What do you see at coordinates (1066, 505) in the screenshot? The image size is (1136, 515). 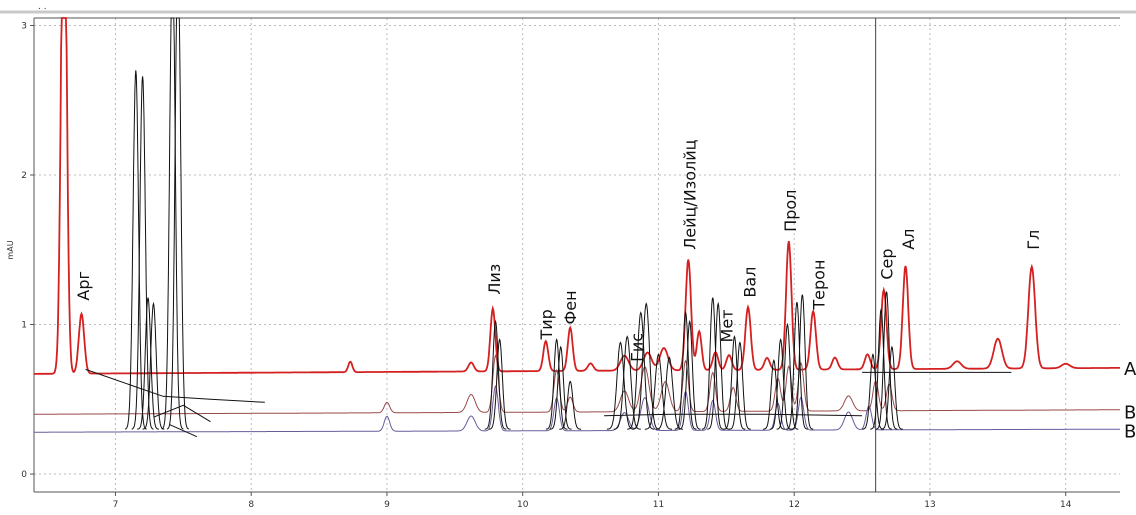 I see `x-tick-label: 14` at bounding box center [1066, 505].